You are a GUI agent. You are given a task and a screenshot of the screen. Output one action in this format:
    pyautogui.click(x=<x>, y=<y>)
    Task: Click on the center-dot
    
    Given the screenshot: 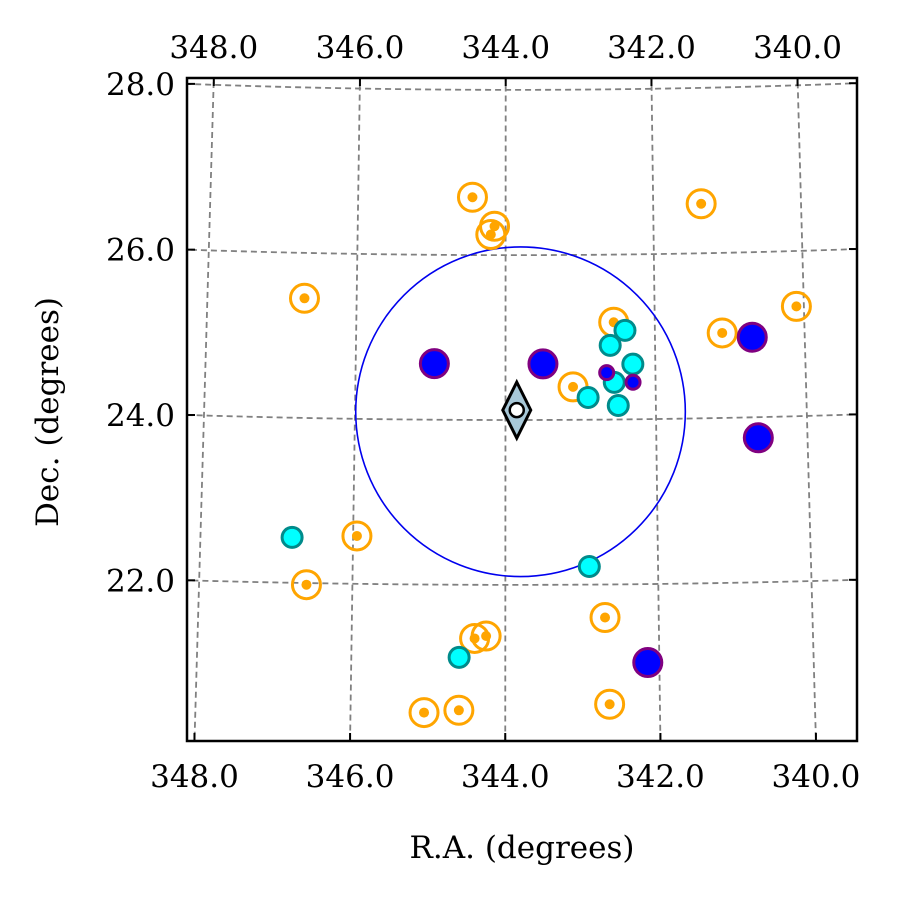 What is the action you would take?
    pyautogui.click(x=517, y=410)
    